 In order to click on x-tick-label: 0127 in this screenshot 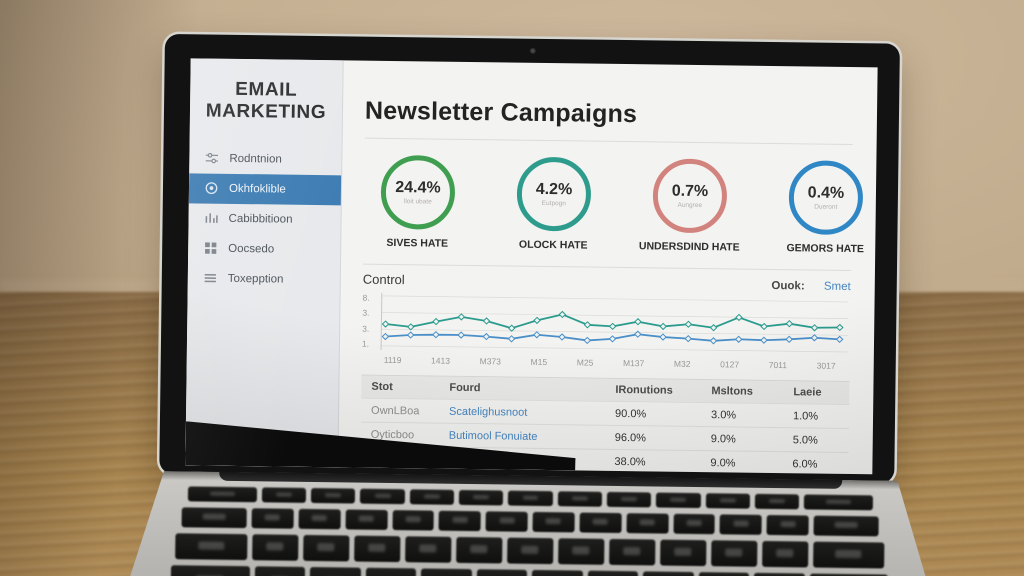, I will do `click(730, 364)`.